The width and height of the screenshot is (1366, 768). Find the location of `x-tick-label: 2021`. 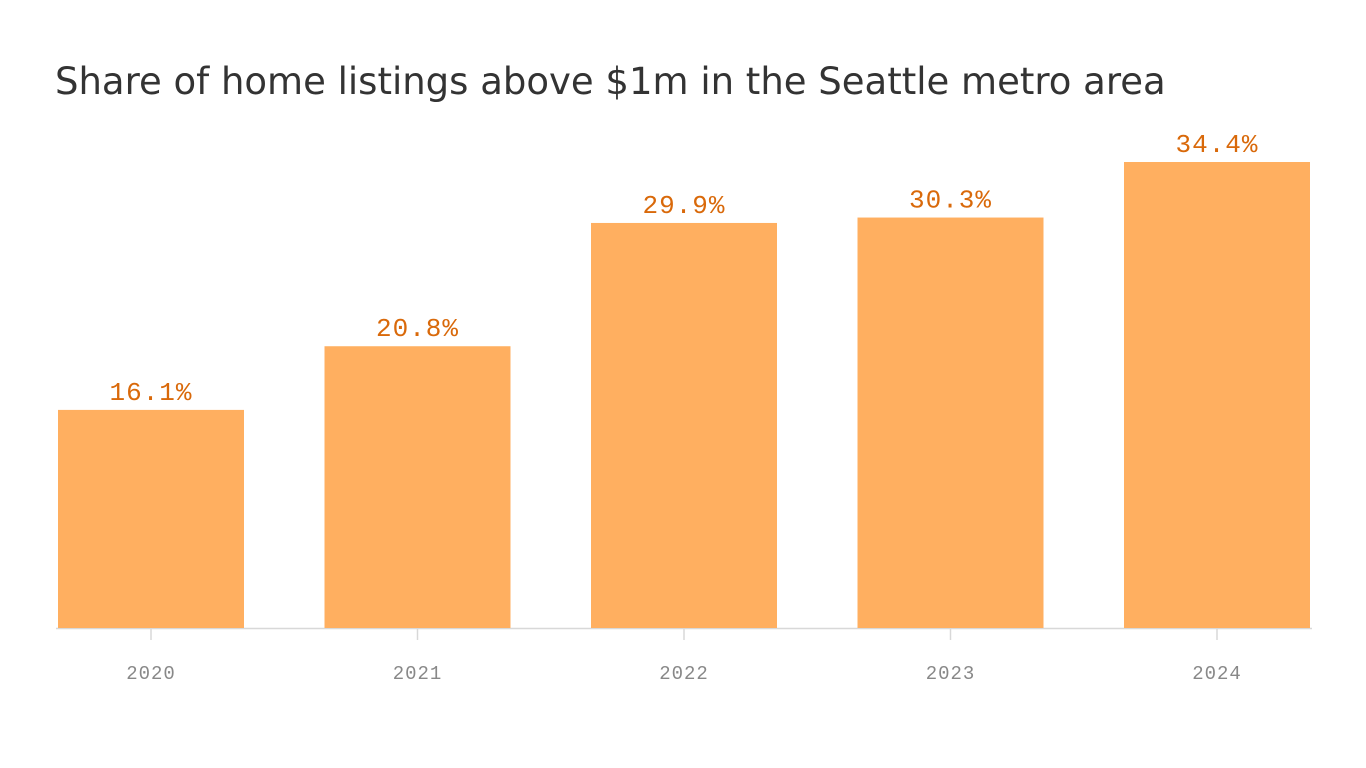

x-tick-label: 2021 is located at coordinates (418, 674).